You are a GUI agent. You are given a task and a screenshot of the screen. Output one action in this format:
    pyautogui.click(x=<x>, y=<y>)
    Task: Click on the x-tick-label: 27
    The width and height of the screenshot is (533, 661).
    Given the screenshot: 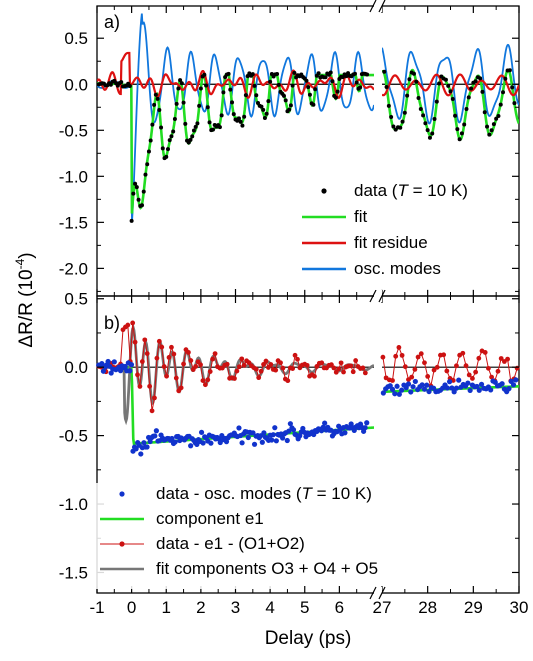 What is the action you would take?
    pyautogui.click(x=382, y=607)
    